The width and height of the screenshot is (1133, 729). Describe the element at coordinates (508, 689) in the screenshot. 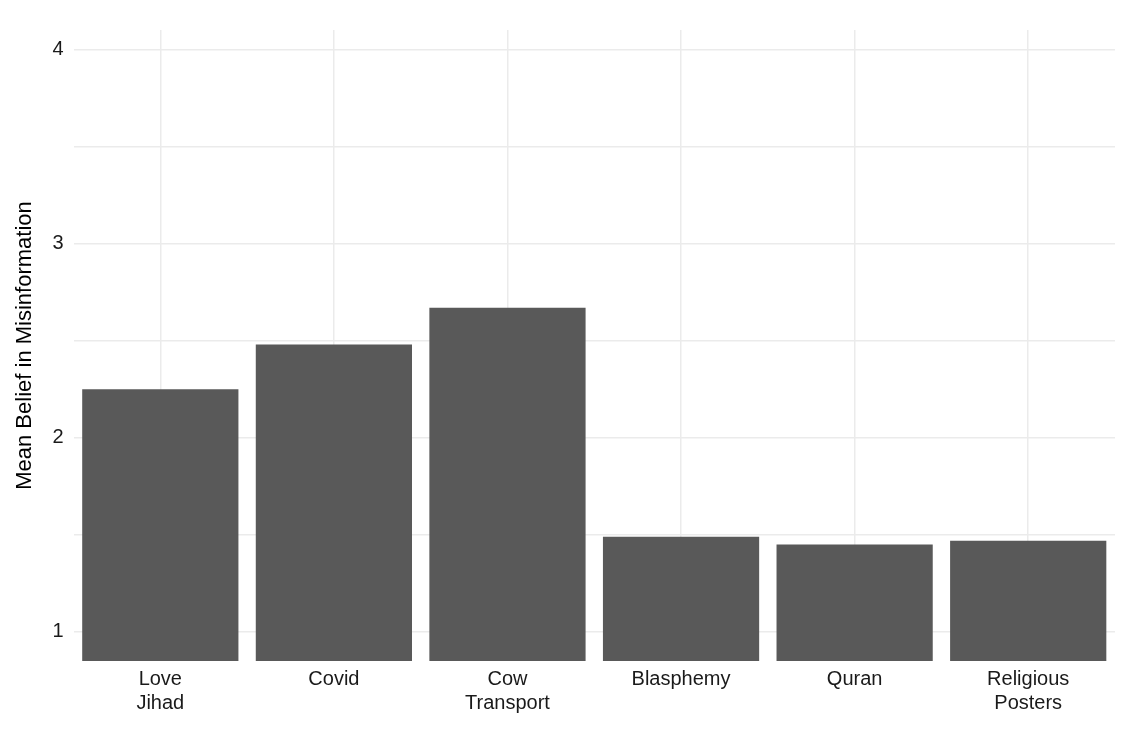

I see `x-tick-label: Cow Transport` at that location.